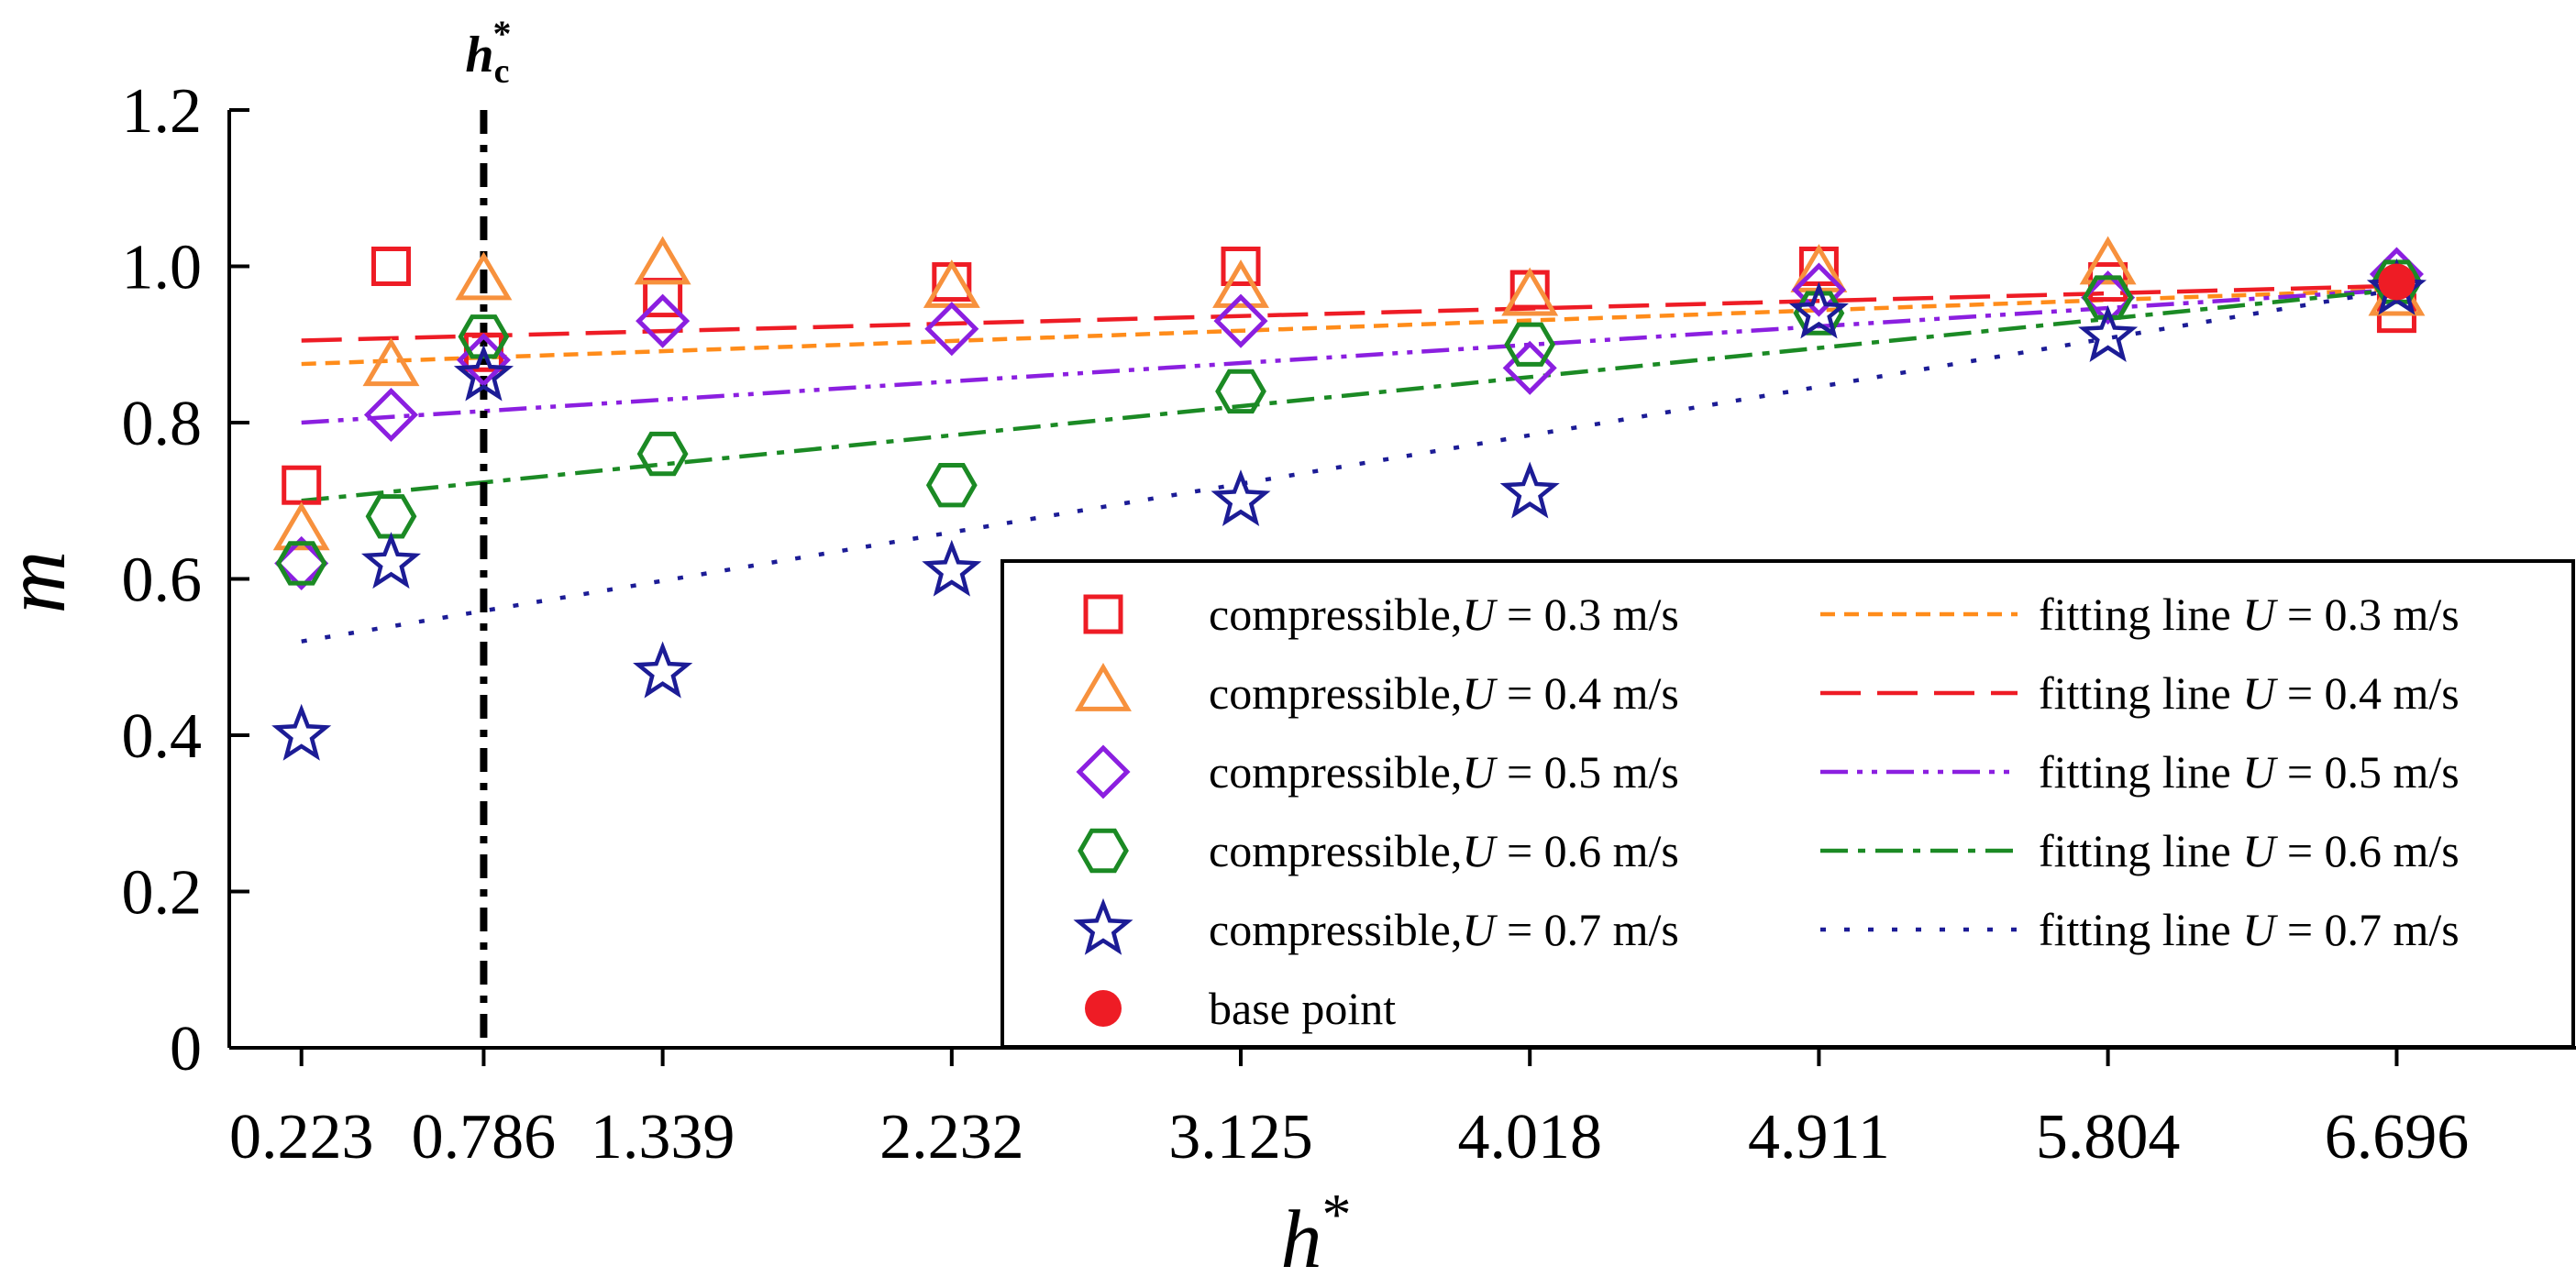  What do you see at coordinates (1444, 615) in the screenshot?
I see `legend-label-1: compressible,U = 0.3 m/s` at bounding box center [1444, 615].